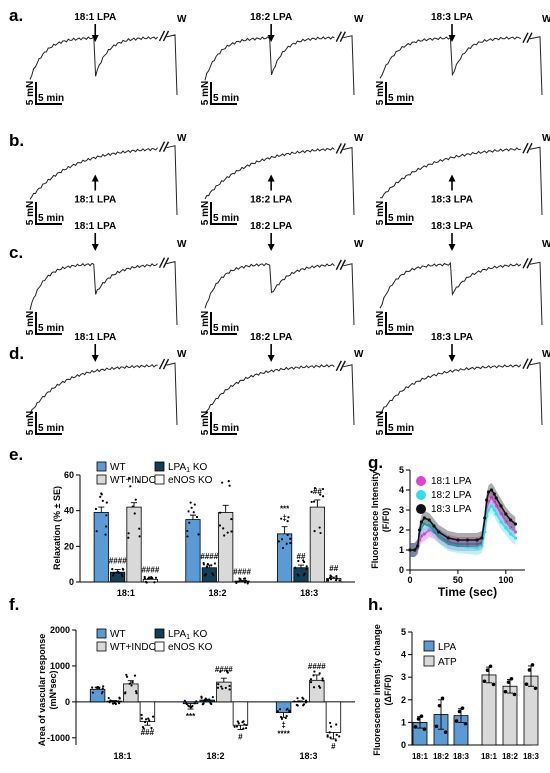  Describe the element at coordinates (14, 604) in the screenshot. I see `panel-letter: f.` at that location.